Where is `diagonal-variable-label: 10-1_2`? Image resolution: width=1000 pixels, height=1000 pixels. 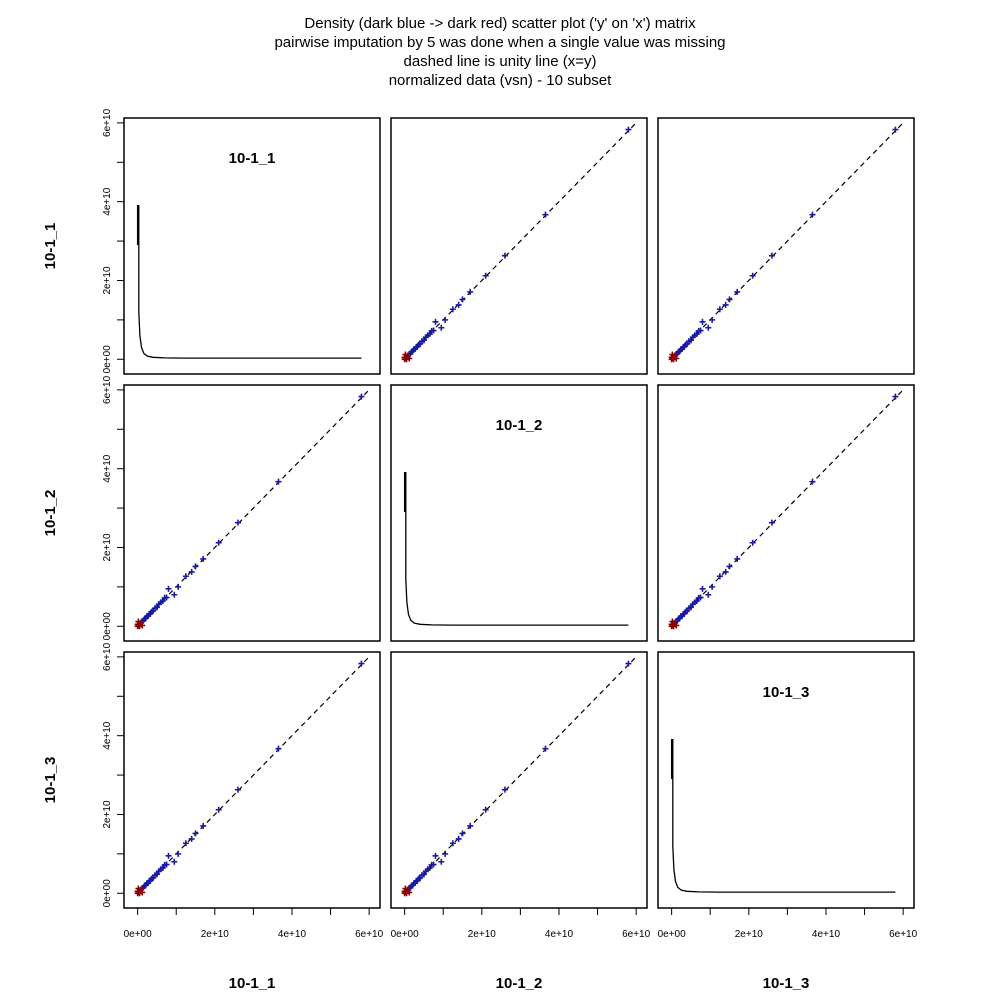
diagonal-variable-label: 10-1_2 is located at coordinates (519, 425).